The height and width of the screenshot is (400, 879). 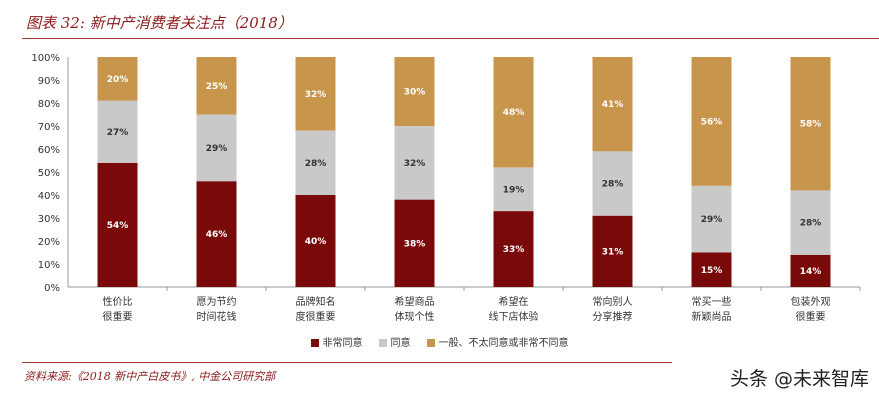 I want to click on y-tick-label: 70%, so click(x=49, y=127).